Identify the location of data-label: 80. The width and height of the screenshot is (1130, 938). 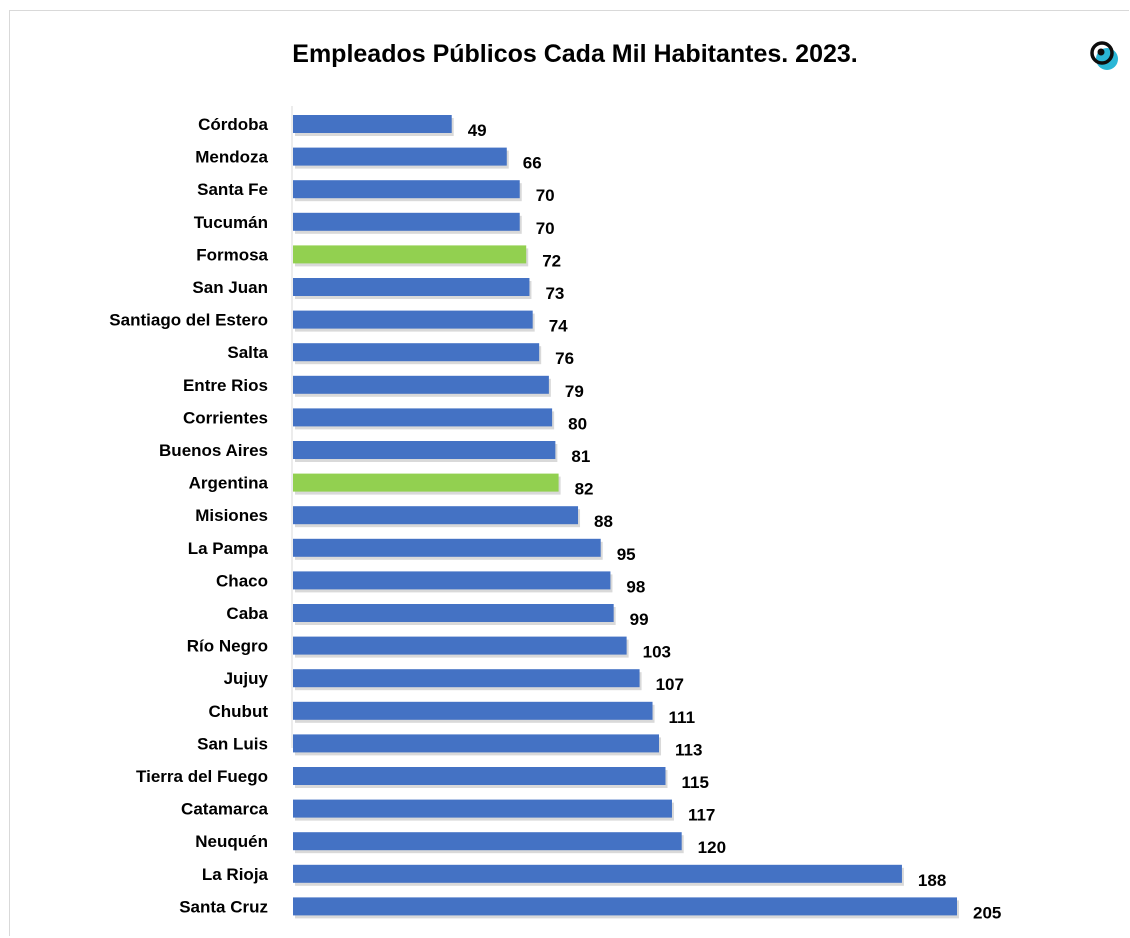
(577, 423).